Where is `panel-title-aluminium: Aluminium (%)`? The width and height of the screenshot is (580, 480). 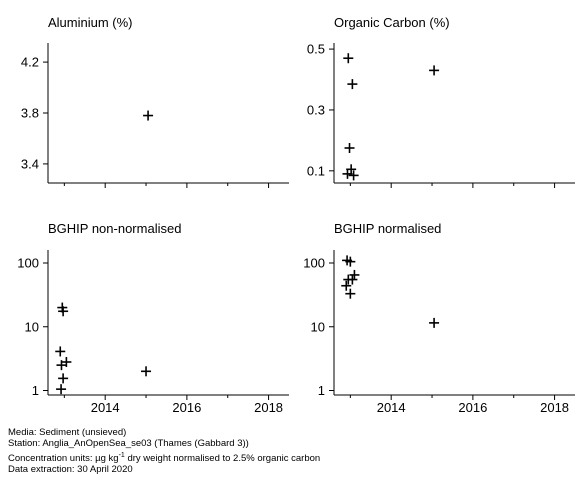 panel-title-aluminium: Aluminium (%) is located at coordinates (90, 22).